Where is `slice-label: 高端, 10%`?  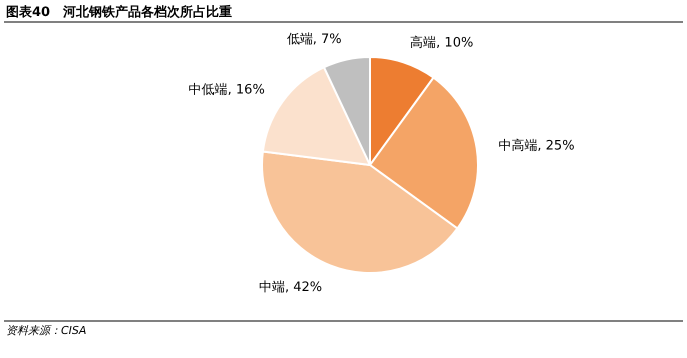 slice-label: 高端, 10% is located at coordinates (442, 42).